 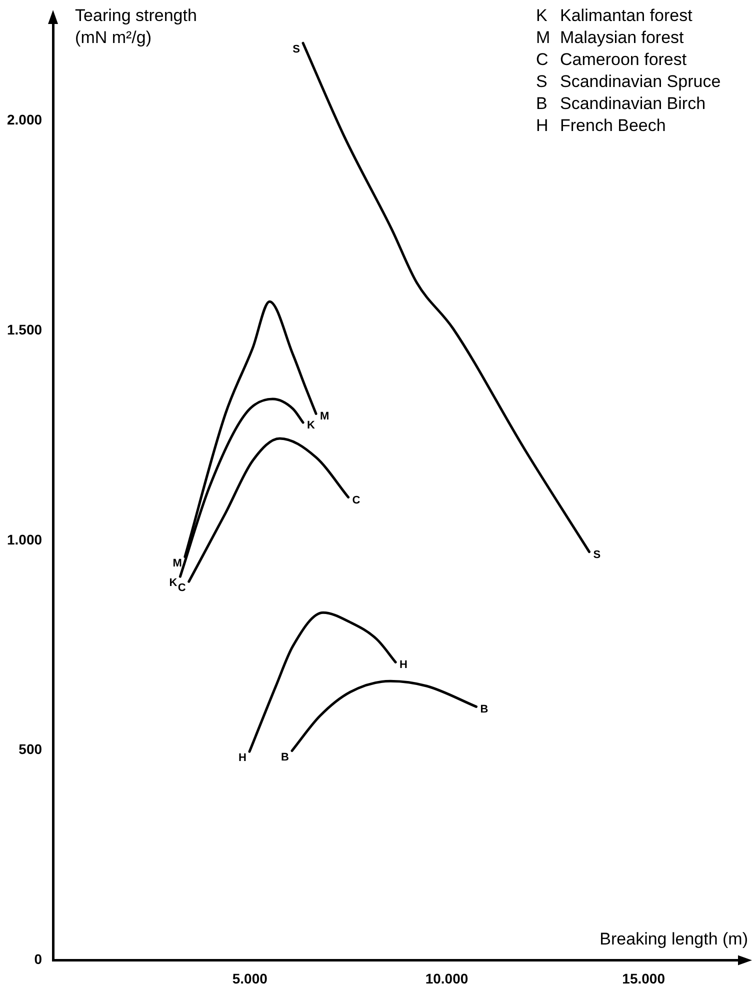 What do you see at coordinates (611, 60) in the screenshot?
I see `annotation: C Cameroon forest` at bounding box center [611, 60].